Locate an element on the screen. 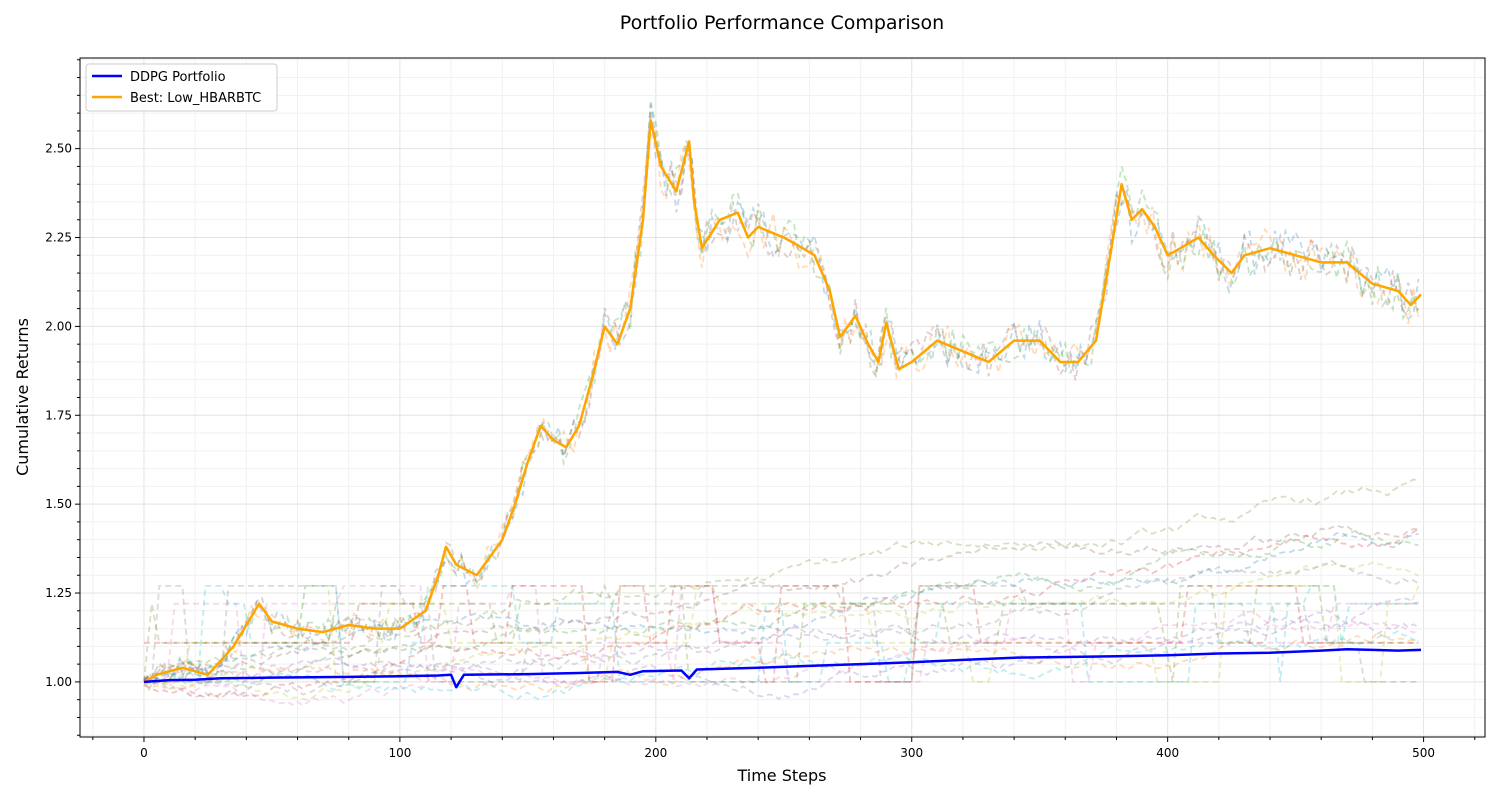 Image resolution: width=1500 pixels, height=800 pixels. x-tick-label: 500 is located at coordinates (1423, 753).